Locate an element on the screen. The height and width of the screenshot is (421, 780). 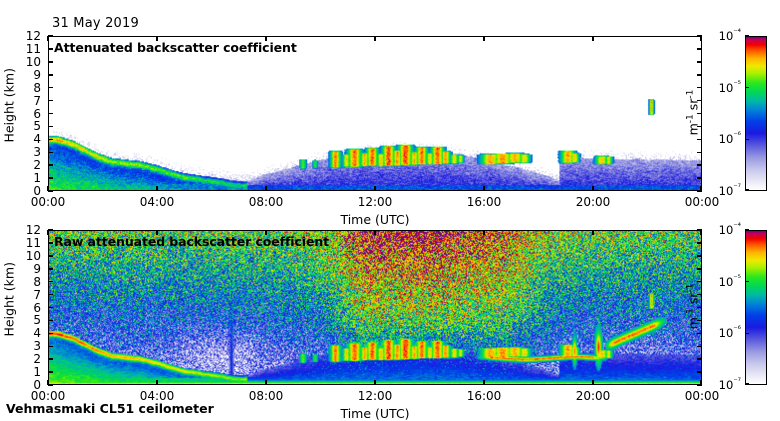
x-tick-label: 08:00 is located at coordinates (266, 202).